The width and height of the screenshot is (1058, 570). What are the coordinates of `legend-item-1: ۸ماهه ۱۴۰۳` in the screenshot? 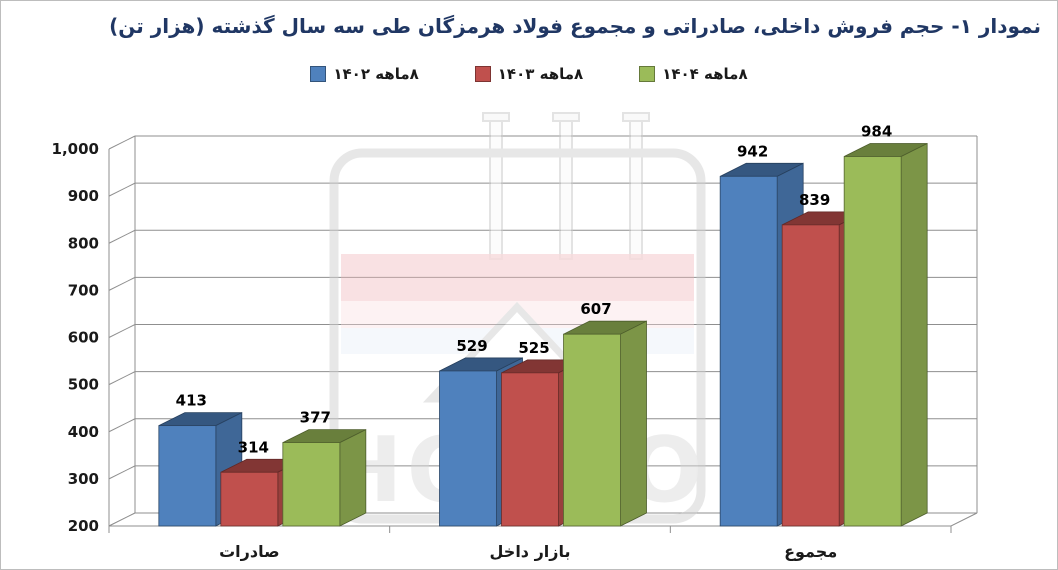 It's located at (529, 74).